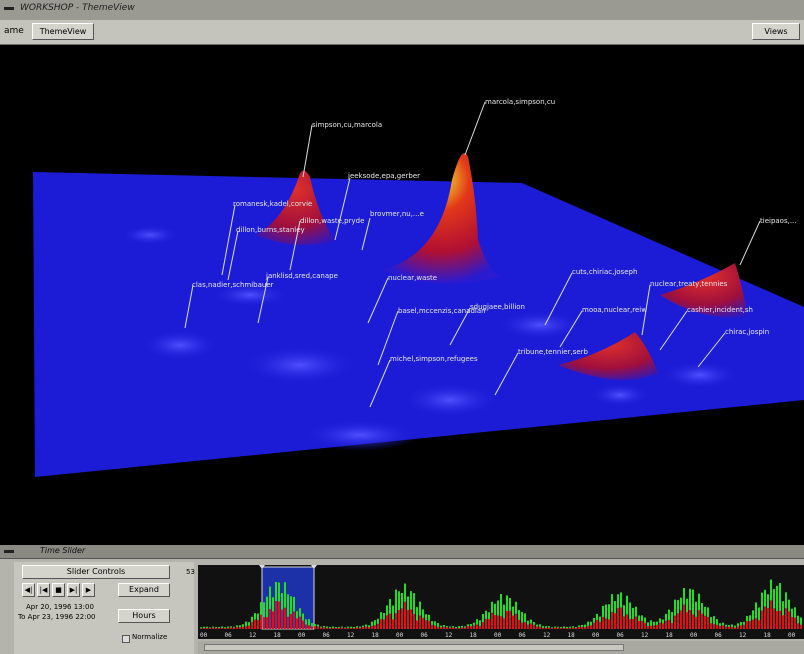 The height and width of the screenshot is (654, 804). What do you see at coordinates (144, 590) in the screenshot?
I see `expand-button: Expand` at bounding box center [144, 590].